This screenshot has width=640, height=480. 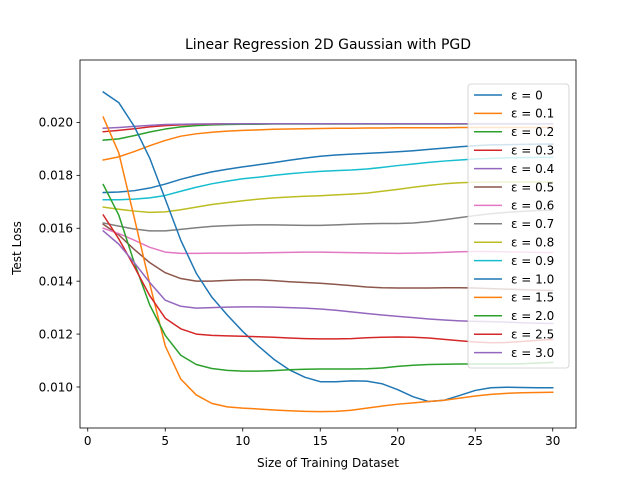 I want to click on legend-label: ε = 2.0, so click(x=532, y=316).